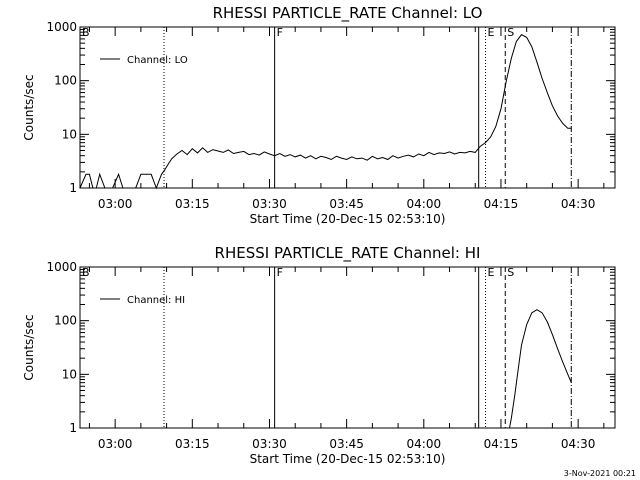 This screenshot has height=480, width=640. Describe the element at coordinates (540, 369) in the screenshot. I see `series-line` at that location.